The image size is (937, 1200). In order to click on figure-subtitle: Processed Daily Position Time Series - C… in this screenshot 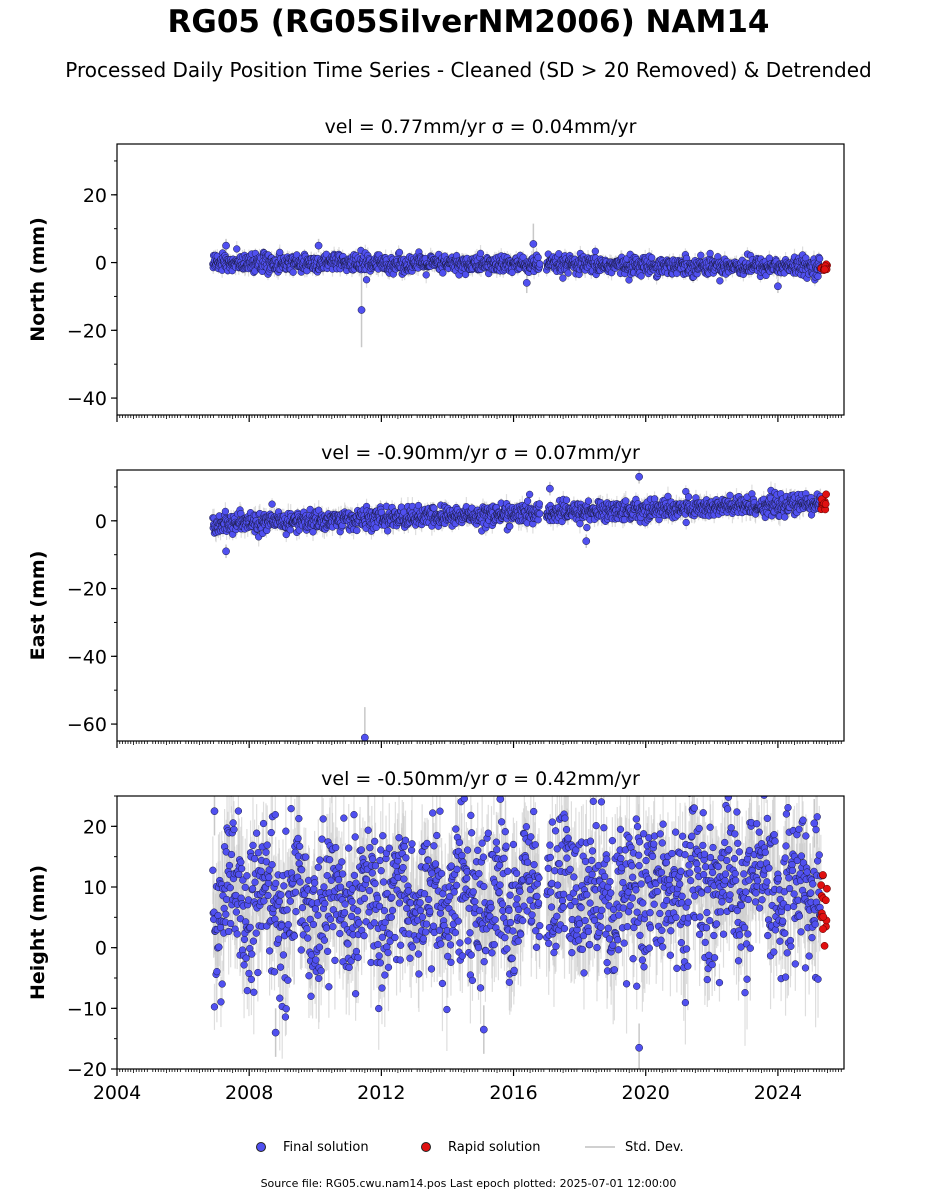, I will do `click(468, 70)`.